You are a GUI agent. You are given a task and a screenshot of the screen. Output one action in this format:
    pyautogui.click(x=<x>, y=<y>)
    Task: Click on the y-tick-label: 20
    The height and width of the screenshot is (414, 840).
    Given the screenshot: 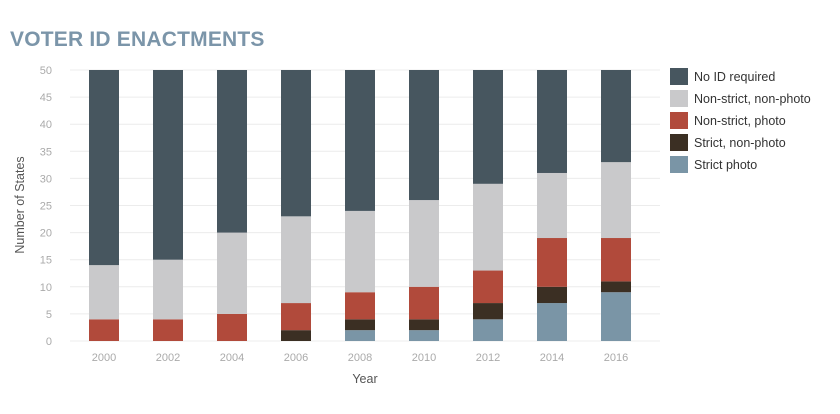 What is the action you would take?
    pyautogui.click(x=46, y=234)
    